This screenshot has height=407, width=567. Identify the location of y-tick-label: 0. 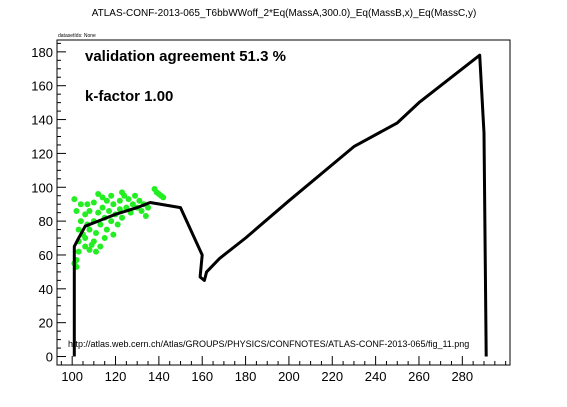
(49, 357).